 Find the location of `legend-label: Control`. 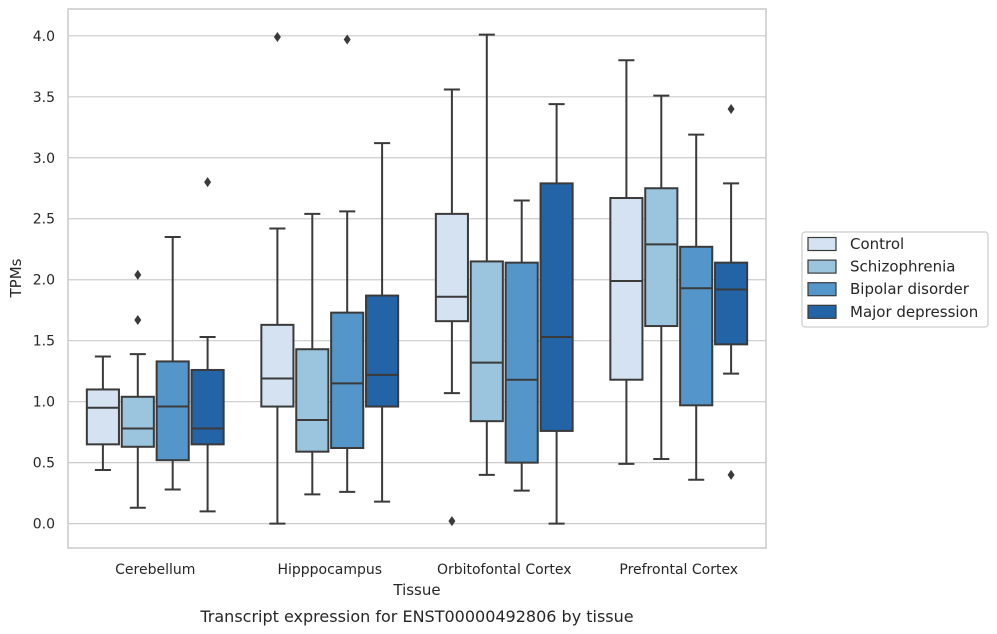

legend-label: Control is located at coordinates (877, 244).